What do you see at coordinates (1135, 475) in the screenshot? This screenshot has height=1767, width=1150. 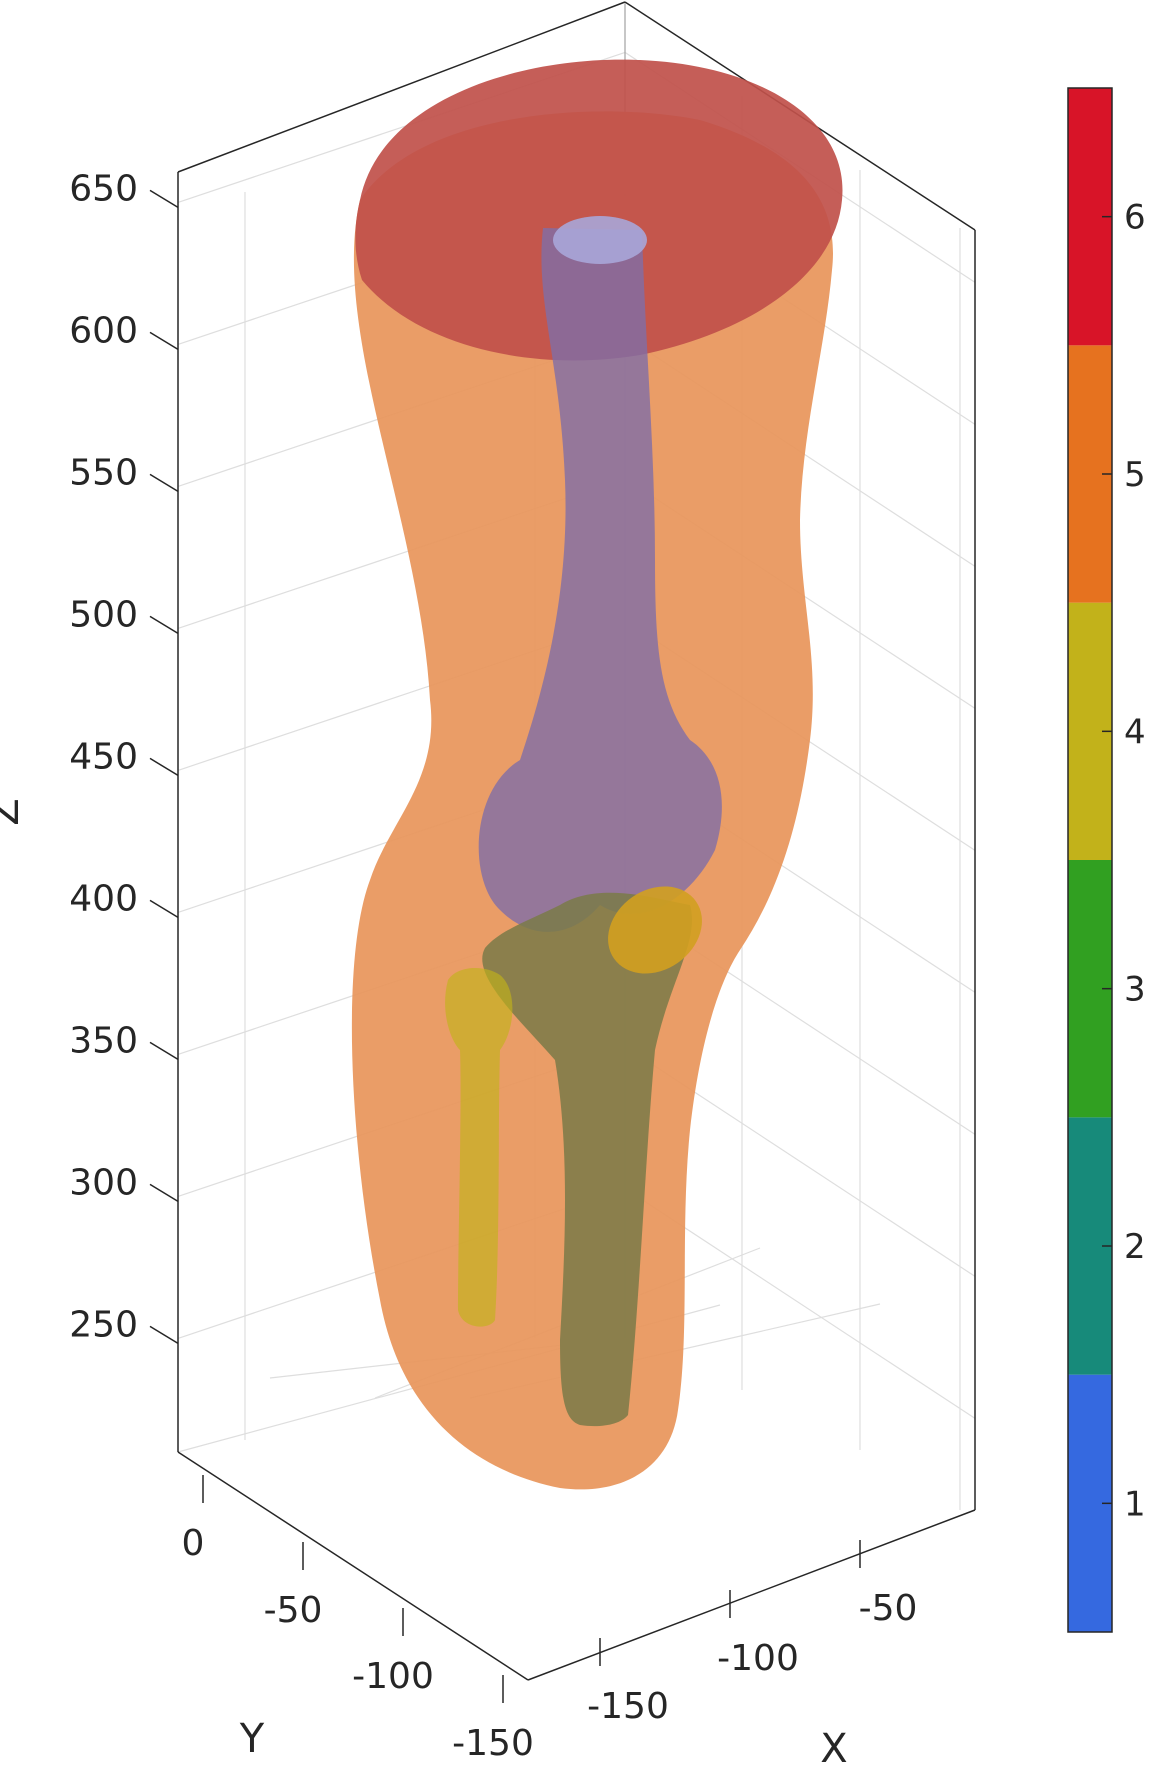 I see `colorbar-tick-label: 5` at bounding box center [1135, 475].